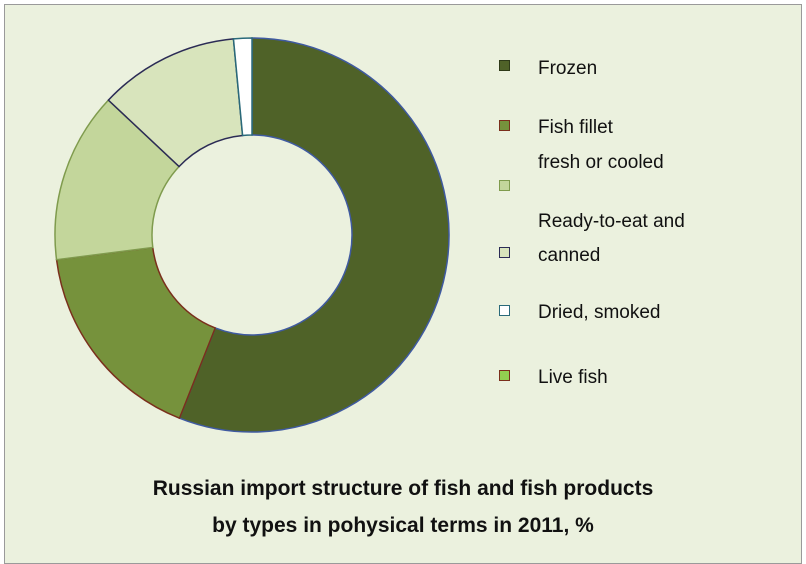 The image size is (806, 564). I want to click on legend-swatch-frozen, so click(504, 65).